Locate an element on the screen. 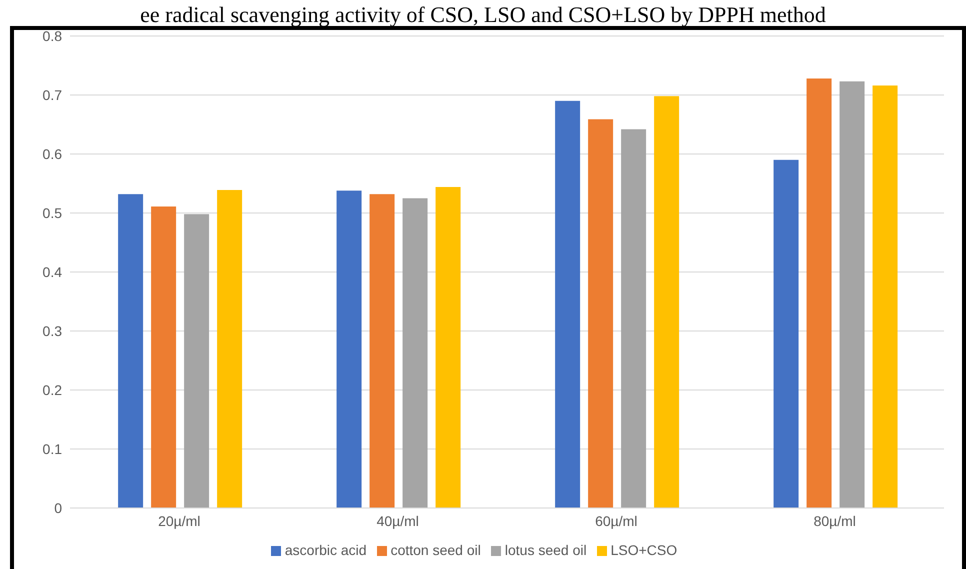  x-tick-label: 80µ/ml is located at coordinates (835, 520).